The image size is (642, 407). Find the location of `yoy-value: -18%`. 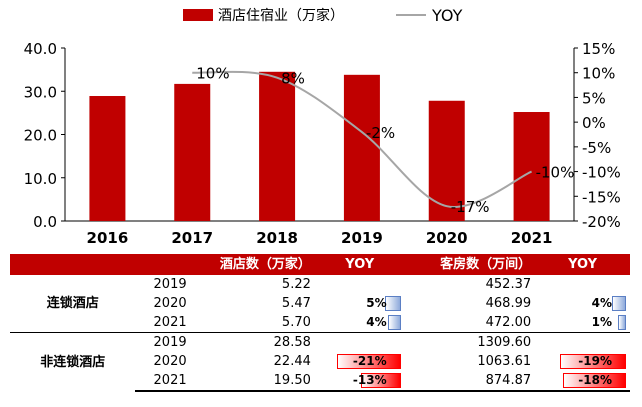

yoy-value: -18% is located at coordinates (595, 380).